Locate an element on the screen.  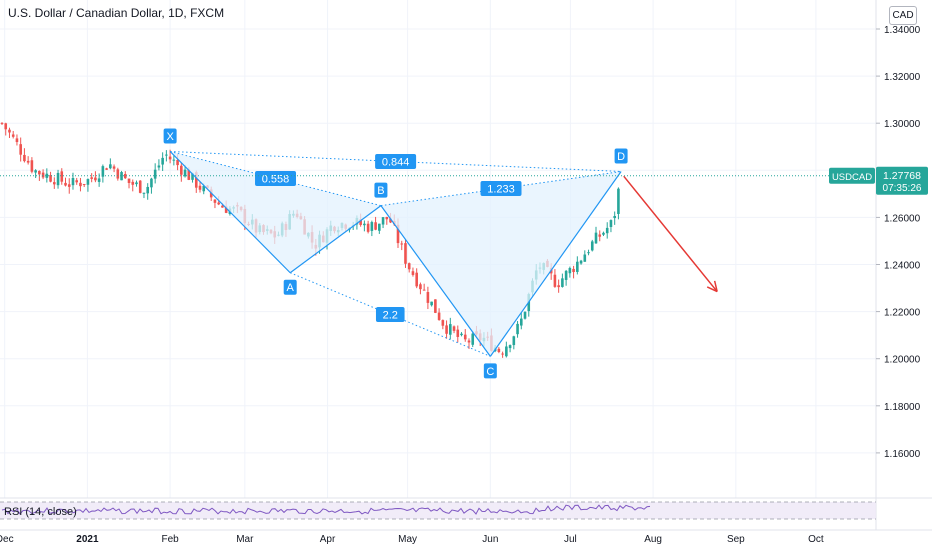
rsi-pane is located at coordinates (466, 508).